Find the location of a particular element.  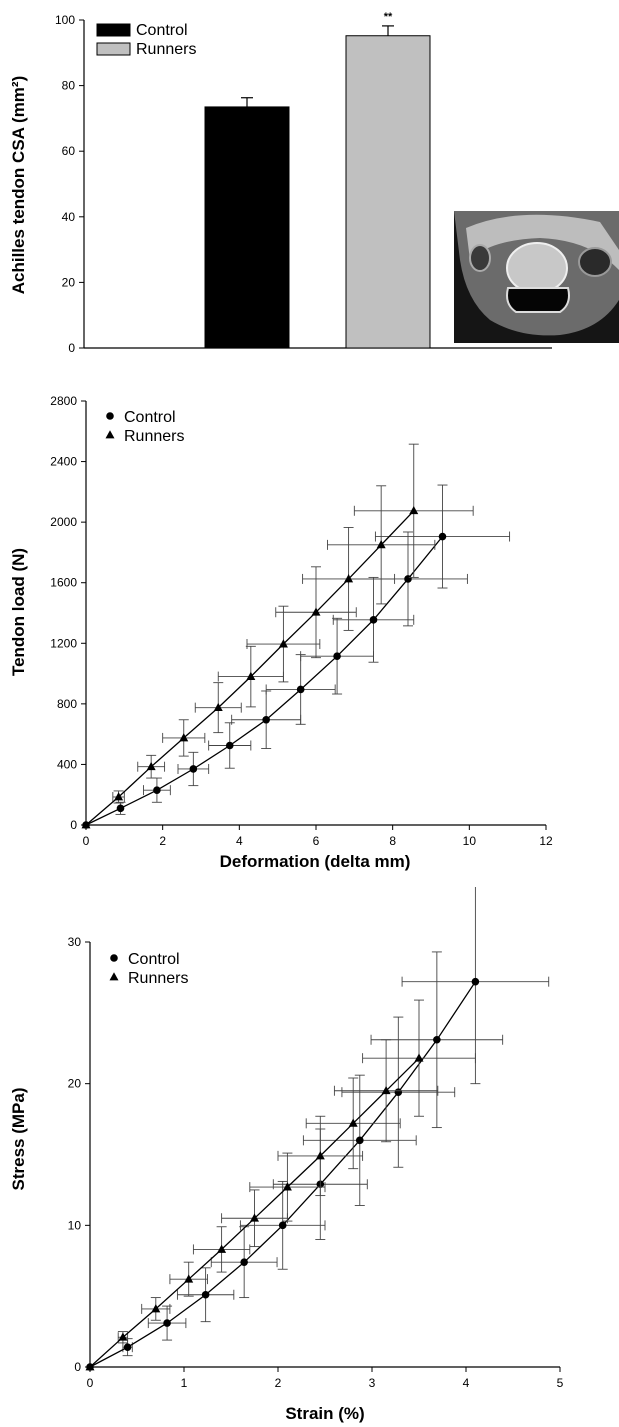

x-tick-label: 12 is located at coordinates (546, 841).